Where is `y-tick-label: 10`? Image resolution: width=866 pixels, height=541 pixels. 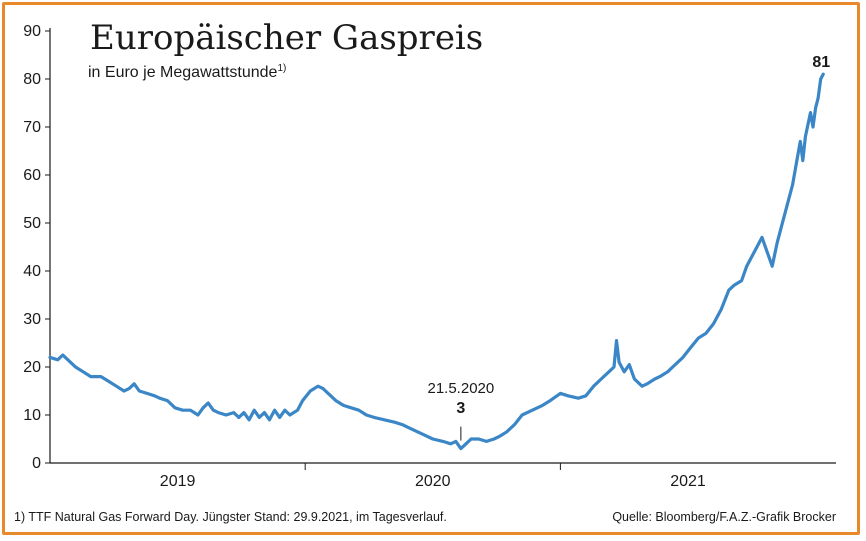 y-tick-label: 10 is located at coordinates (32, 415).